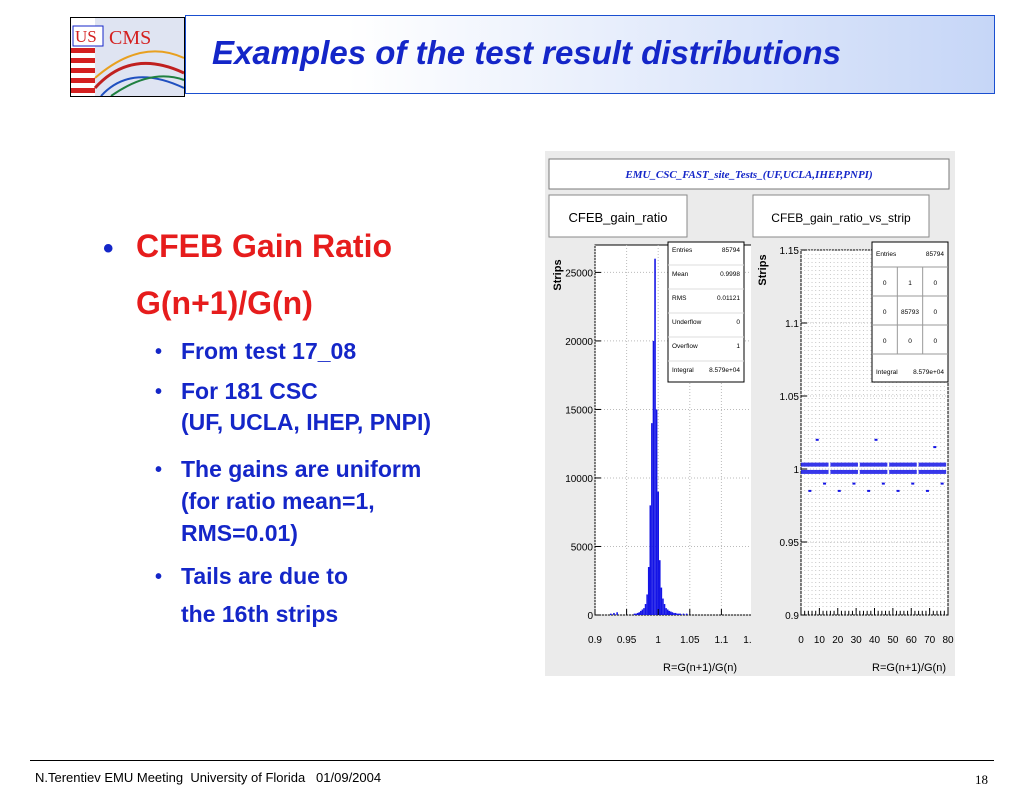  I want to click on main-bullet-line1: CFEB Gain Ratio, so click(264, 246).